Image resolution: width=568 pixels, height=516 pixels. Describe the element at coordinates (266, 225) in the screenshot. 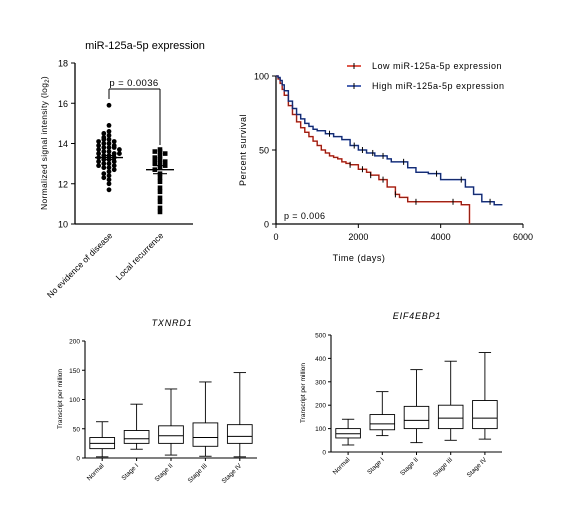

I see `survival-y-tick-label: 0` at that location.